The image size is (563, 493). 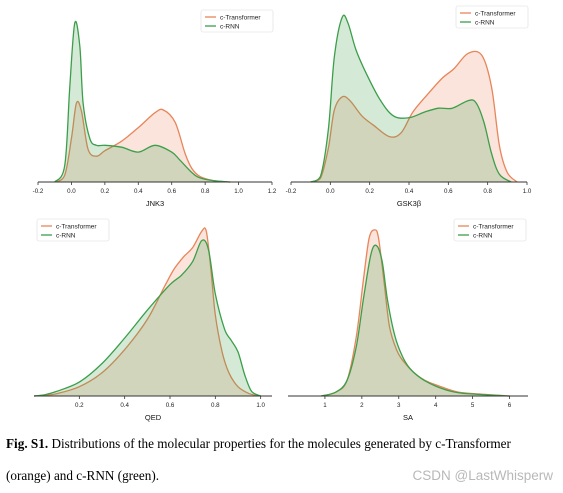 What do you see at coordinates (27, 443) in the screenshot?
I see `caption-label: Fig. S1.` at bounding box center [27, 443].